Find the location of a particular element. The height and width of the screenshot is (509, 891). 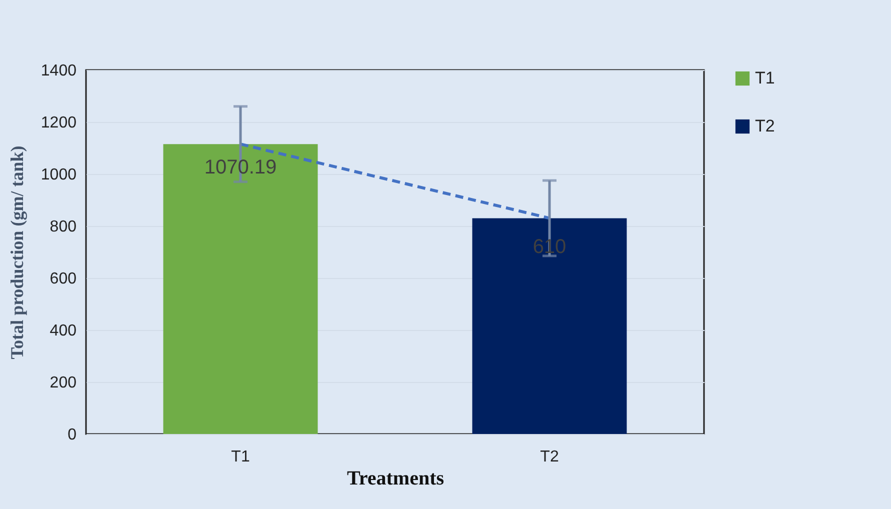

y-tick-label: 200 is located at coordinates (63, 383).